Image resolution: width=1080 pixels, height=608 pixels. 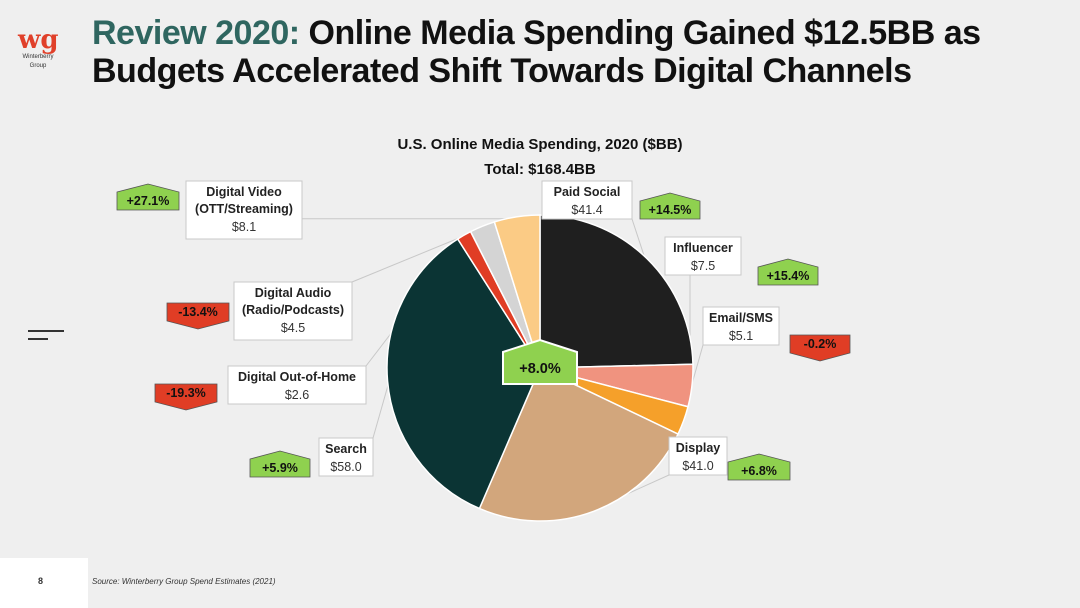 What do you see at coordinates (697, 466) in the screenshot?
I see `slice-value-display: $41.0` at bounding box center [697, 466].